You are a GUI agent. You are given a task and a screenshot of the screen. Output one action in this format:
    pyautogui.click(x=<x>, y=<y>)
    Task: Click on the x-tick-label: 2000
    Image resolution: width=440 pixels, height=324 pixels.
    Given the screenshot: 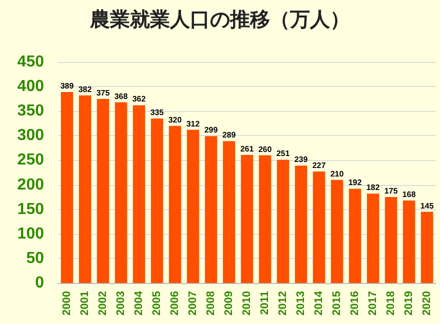 What is the action you would take?
    pyautogui.click(x=67, y=303)
    